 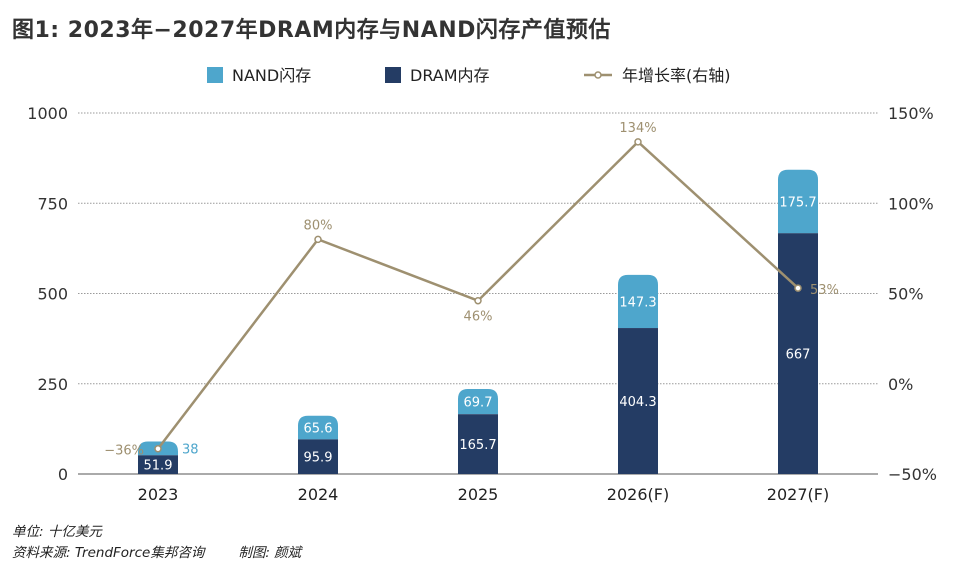 I want to click on bar-dram-label: 51.9, so click(x=158, y=466).